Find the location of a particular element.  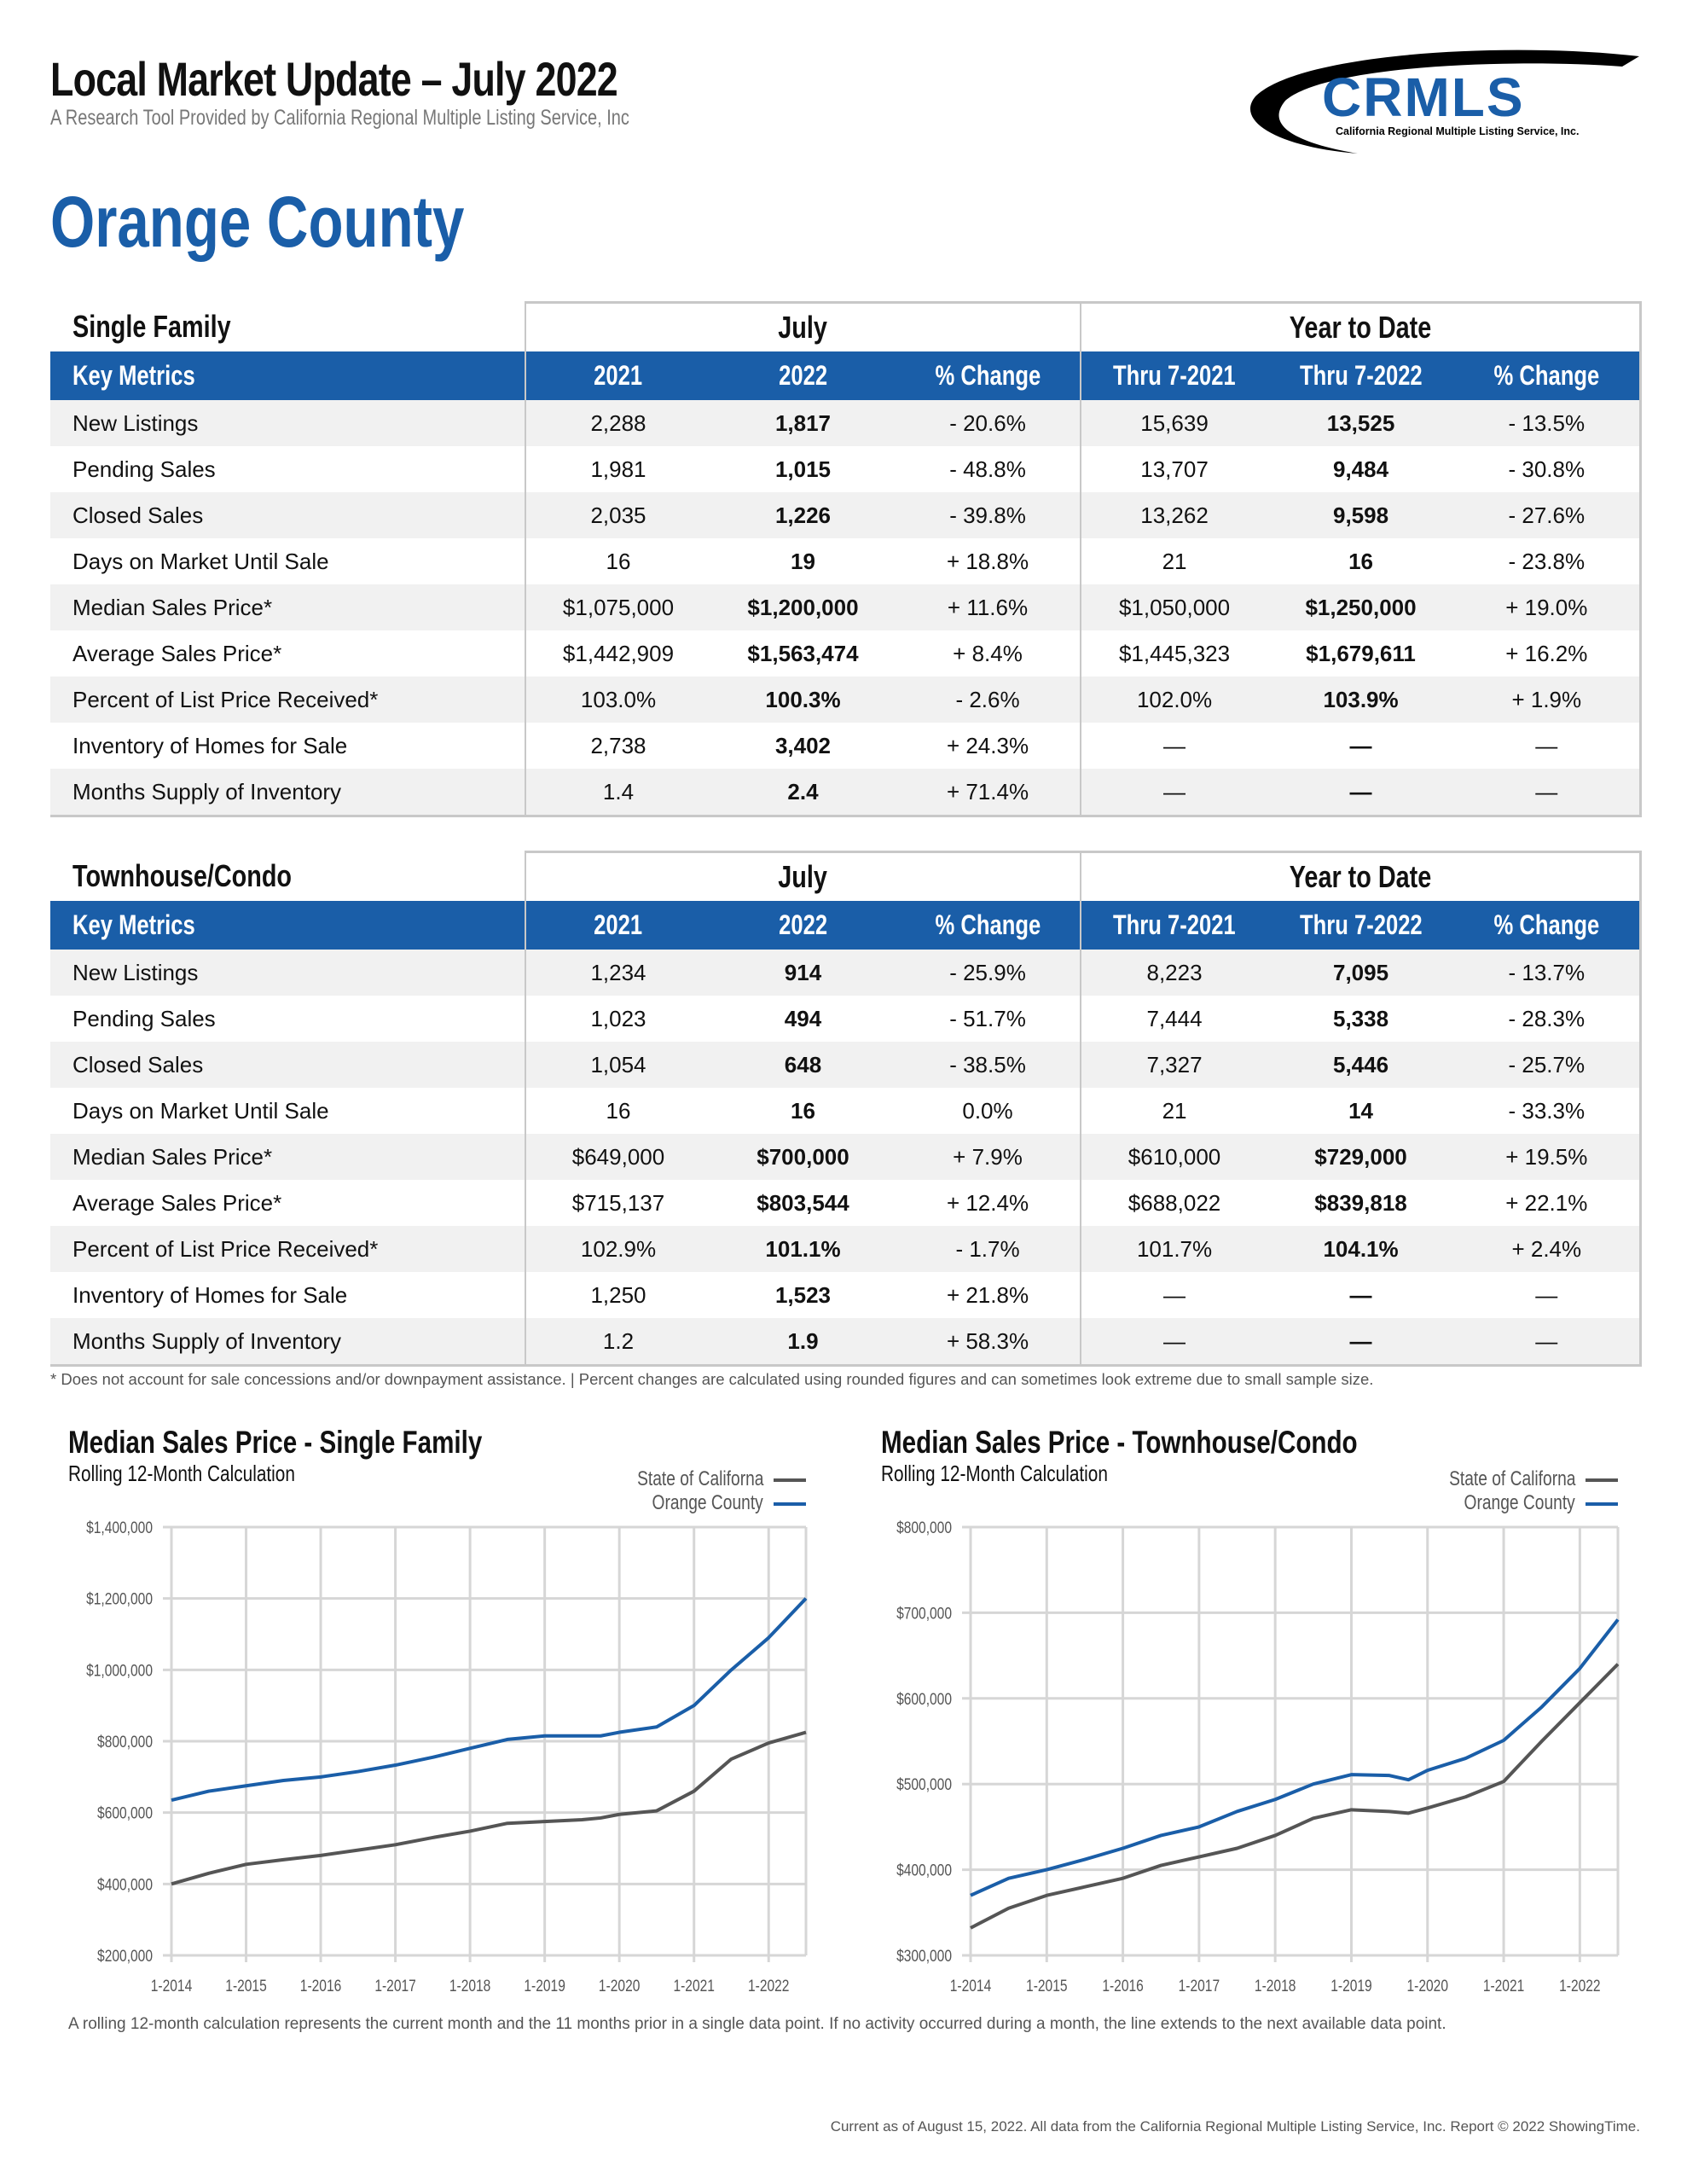

column-header-text: Thru 7-2021 is located at coordinates (1175, 376).